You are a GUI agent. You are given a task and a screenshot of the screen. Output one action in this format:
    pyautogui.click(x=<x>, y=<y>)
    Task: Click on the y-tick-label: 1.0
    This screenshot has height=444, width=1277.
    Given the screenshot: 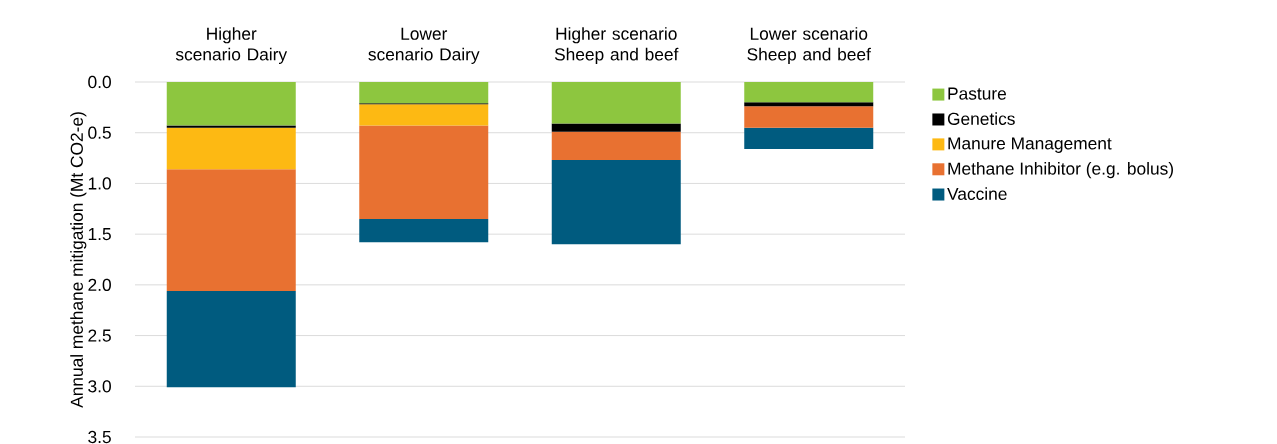 What is the action you would take?
    pyautogui.click(x=99, y=183)
    